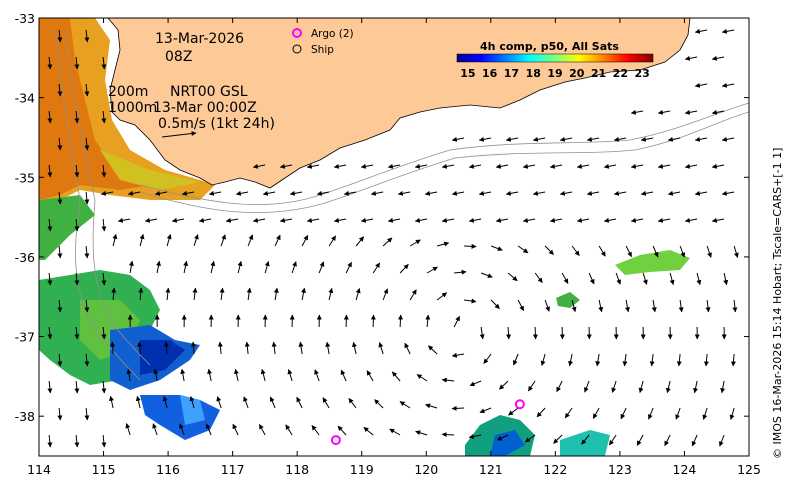  Describe the element at coordinates (297, 469) in the screenshot. I see `x-tick-label: 118` at that location.